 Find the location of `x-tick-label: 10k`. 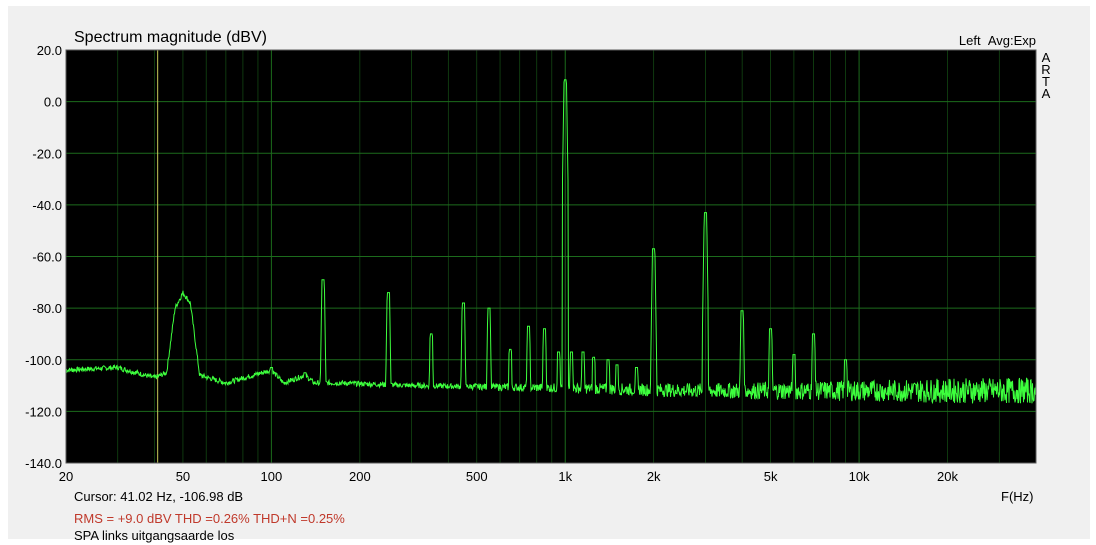

x-tick-label: 10k is located at coordinates (859, 476).